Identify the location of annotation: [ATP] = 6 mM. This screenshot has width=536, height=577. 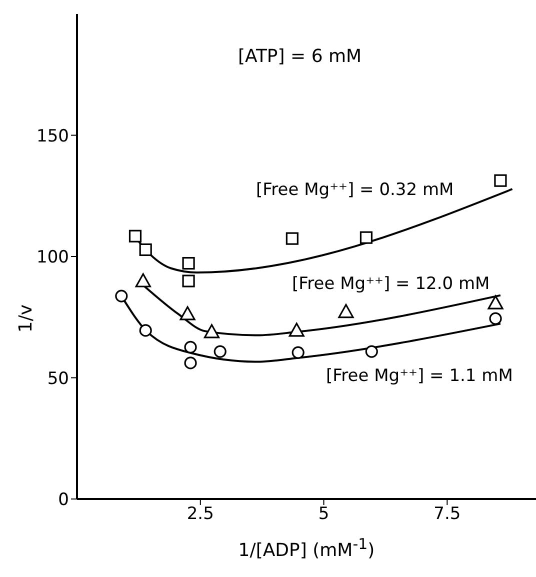
(300, 56).